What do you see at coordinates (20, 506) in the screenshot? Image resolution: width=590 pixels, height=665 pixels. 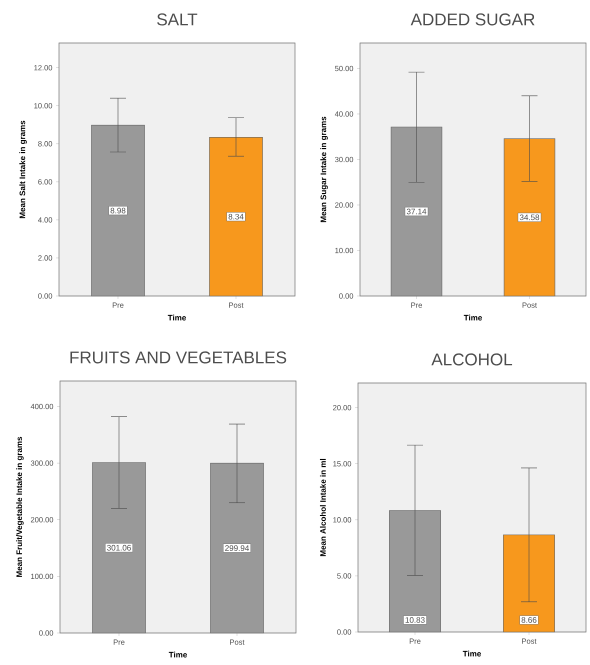 I see `y-axis-title: Mean Fruit/Vegetable Intake in grams` at bounding box center [20, 506].